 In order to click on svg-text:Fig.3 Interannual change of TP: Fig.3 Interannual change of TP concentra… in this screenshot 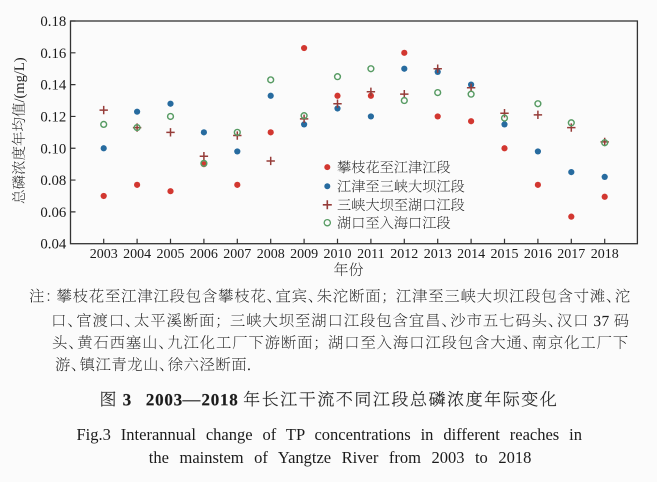, I will do `click(330, 434)`.